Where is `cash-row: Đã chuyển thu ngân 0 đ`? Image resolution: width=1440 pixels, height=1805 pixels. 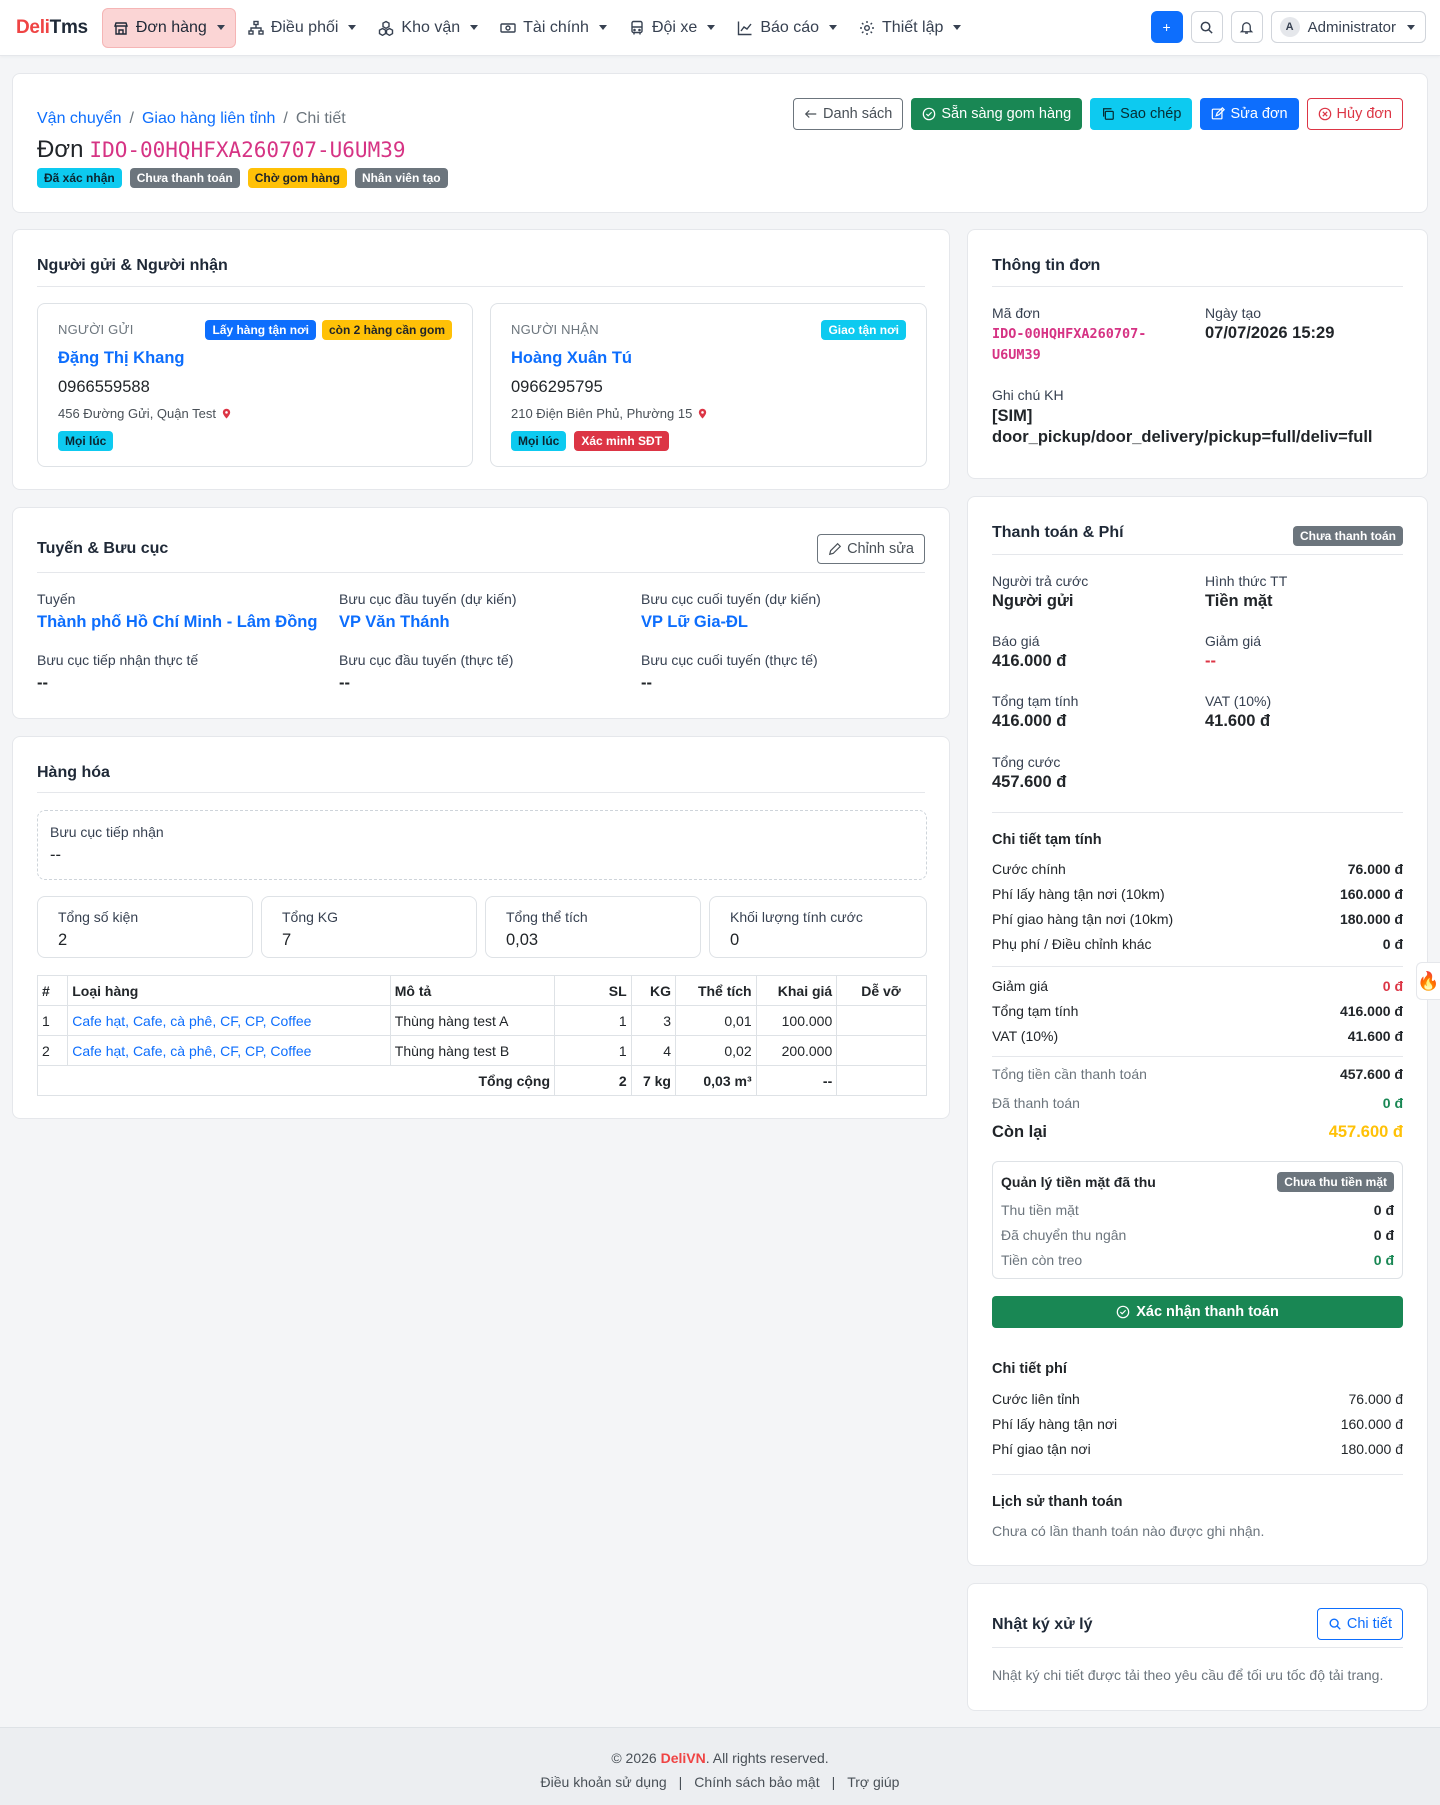
cash-row: Đã chuyển thu ngân 0 đ is located at coordinates (1197, 1235).